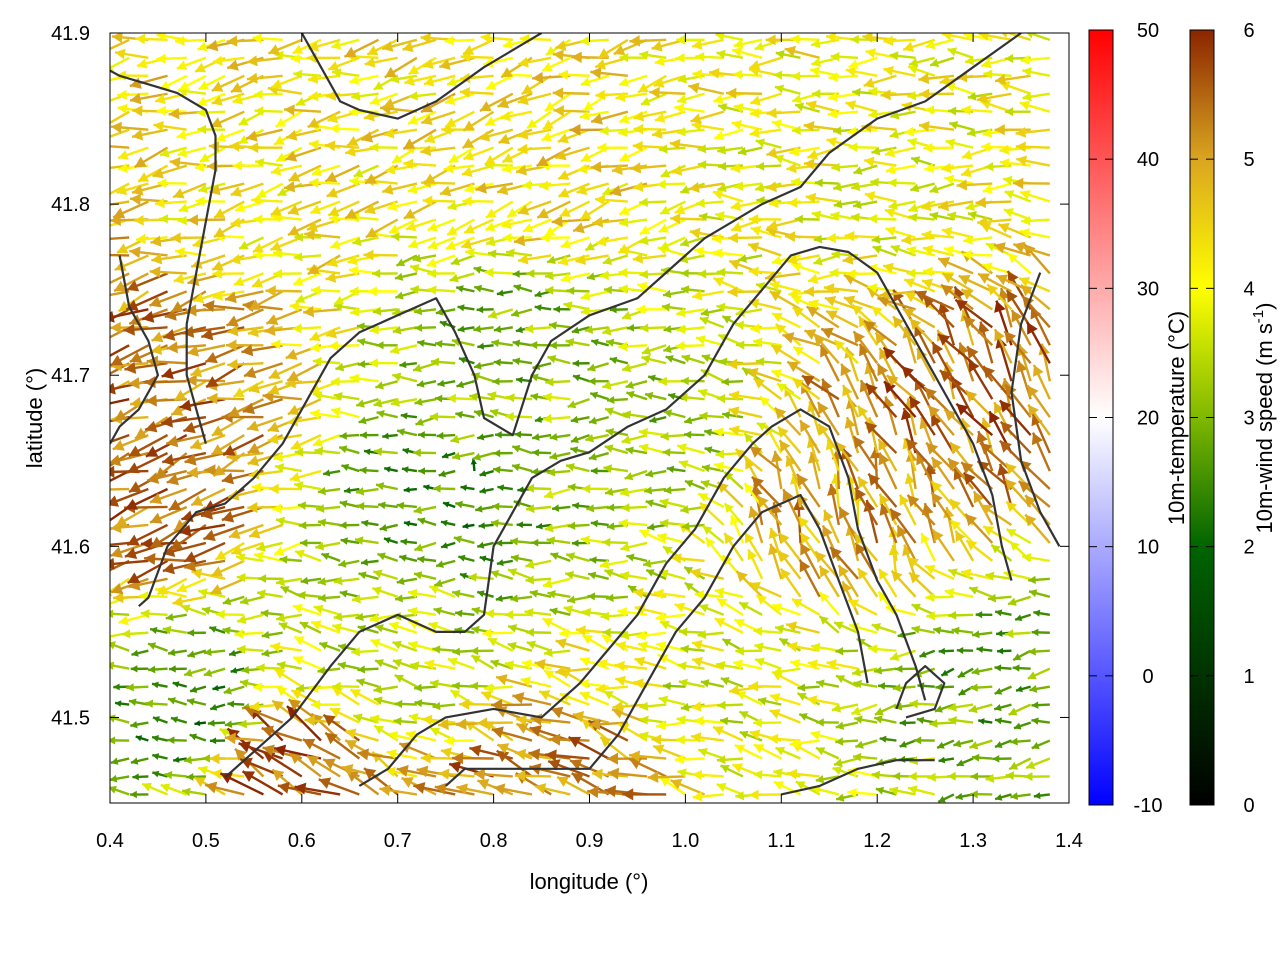 The height and width of the screenshot is (960, 1280). I want to click on x-tick-label: 1.0, so click(685, 841).